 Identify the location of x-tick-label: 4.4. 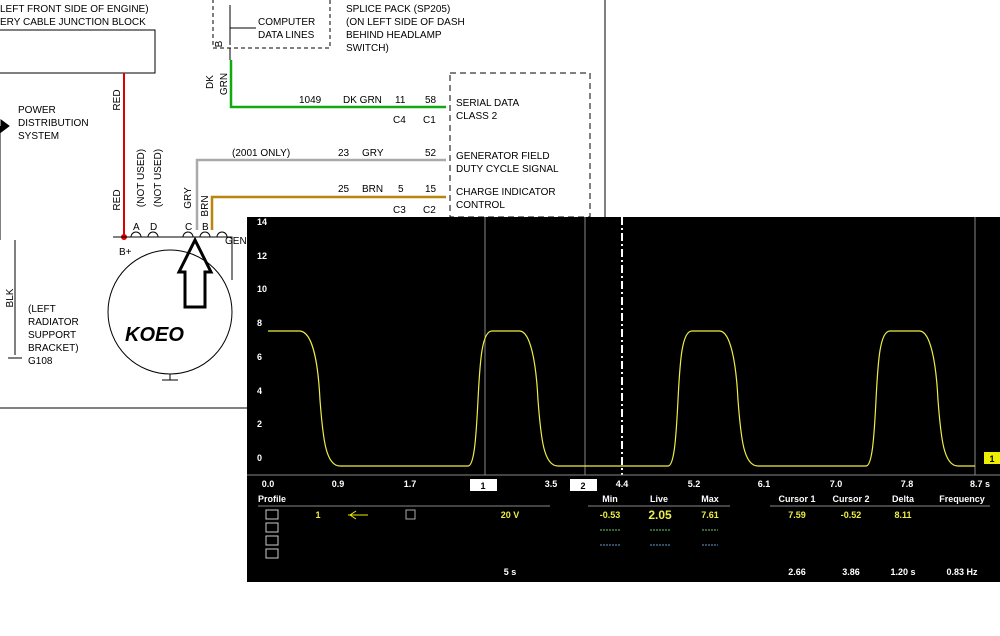
(622, 484).